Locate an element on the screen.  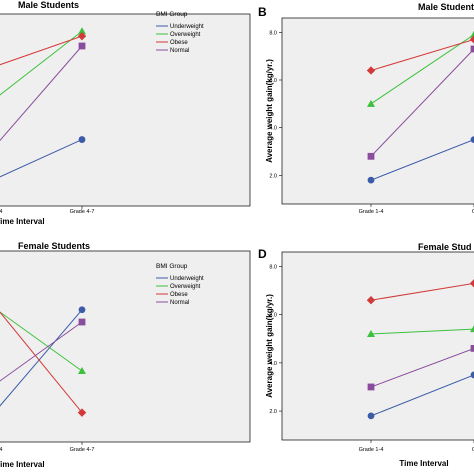
panel-letter: D is located at coordinates (262, 254).